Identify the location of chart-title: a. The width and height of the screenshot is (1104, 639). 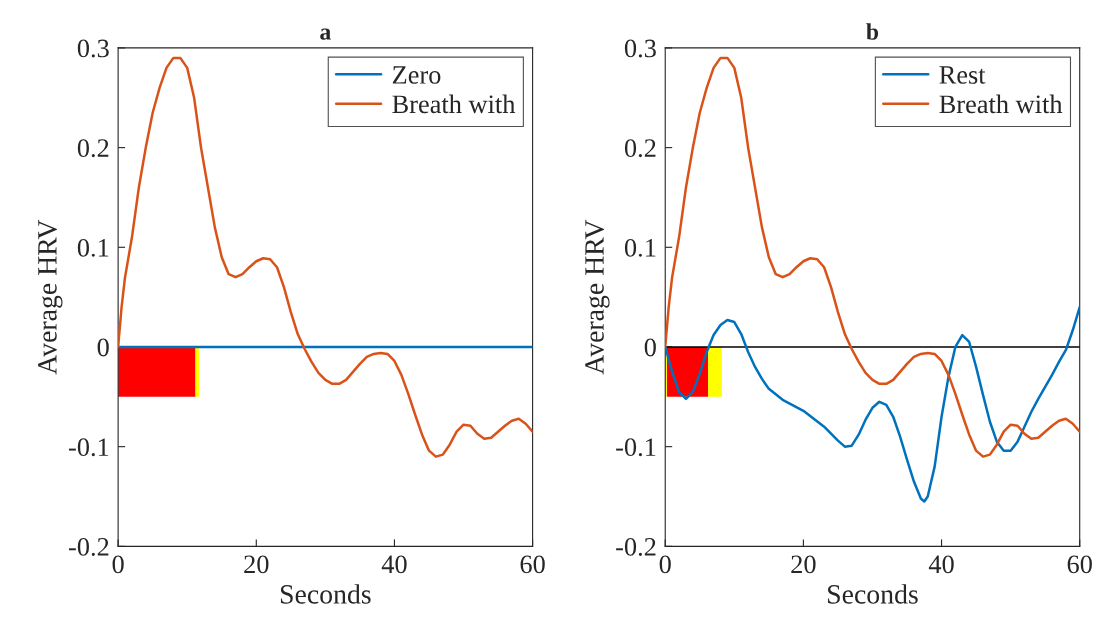
(325, 34).